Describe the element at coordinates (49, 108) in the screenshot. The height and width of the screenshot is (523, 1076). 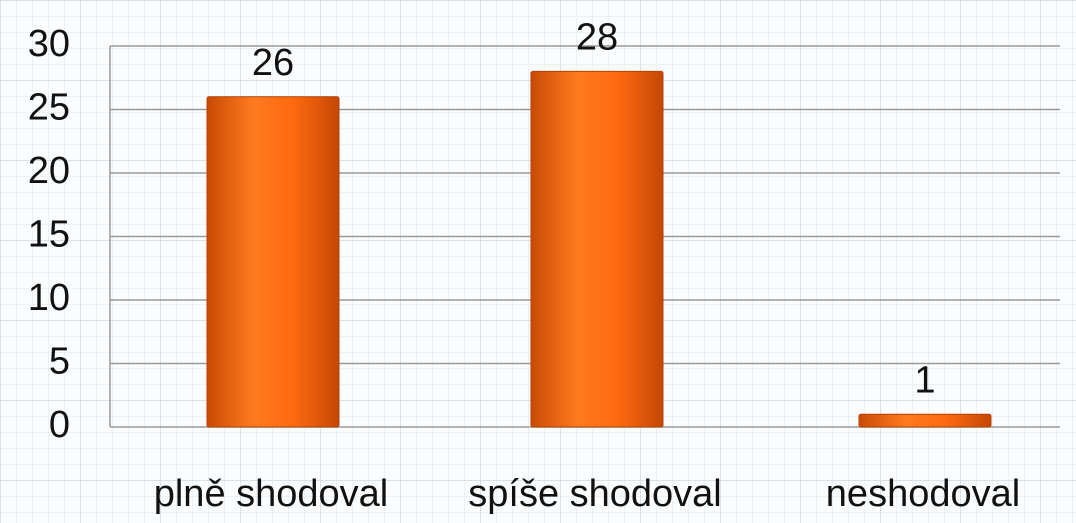
I see `y-tick-label: 25` at that location.